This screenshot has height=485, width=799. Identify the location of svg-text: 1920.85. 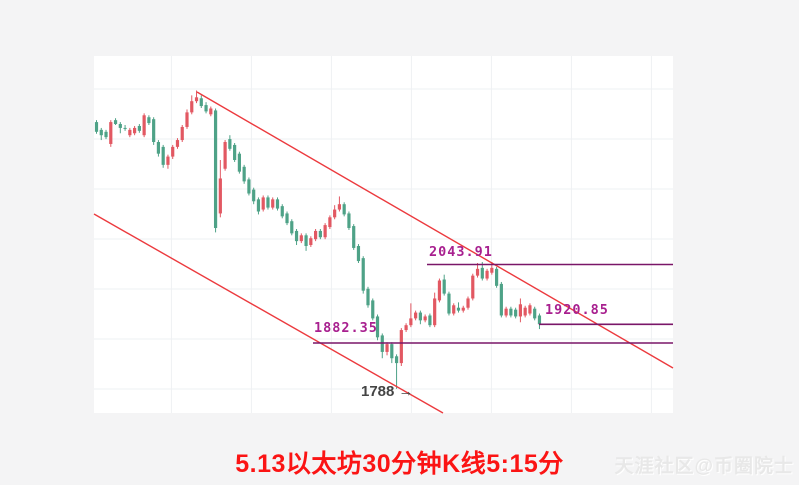
(577, 310).